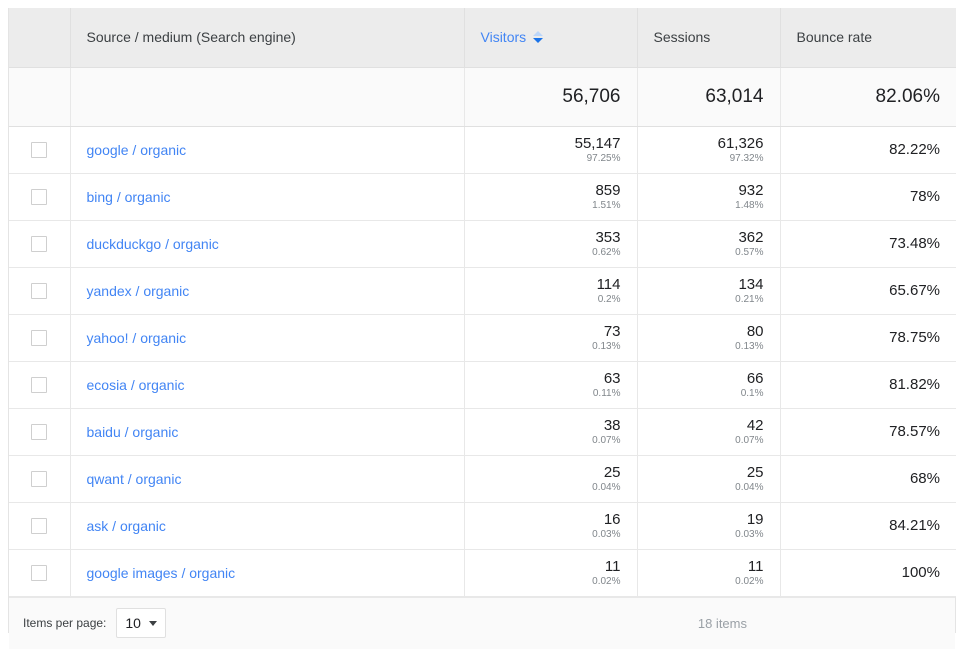 The image size is (965, 649). What do you see at coordinates (135, 384) in the screenshot?
I see `source-link: ecosia / organic` at bounding box center [135, 384].